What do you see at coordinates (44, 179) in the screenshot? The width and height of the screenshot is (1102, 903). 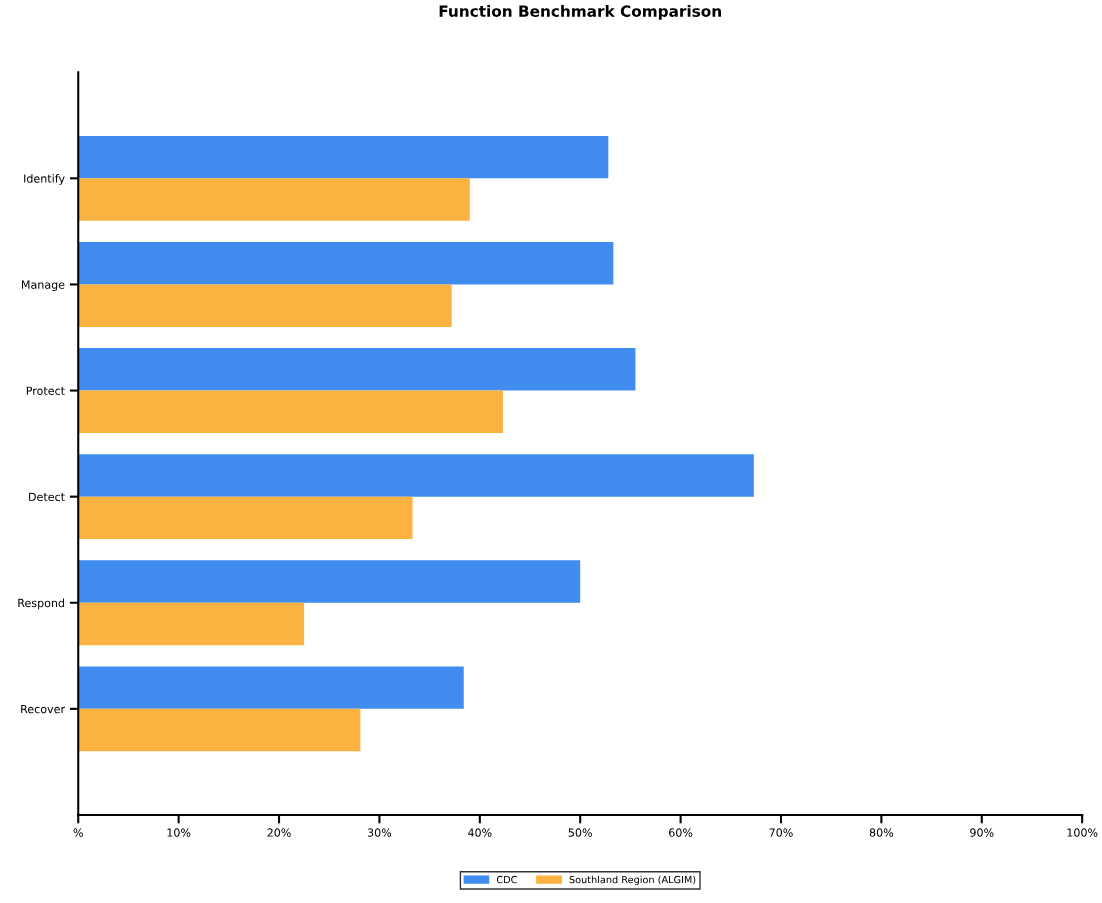 I see `y-tick-label: Identify` at bounding box center [44, 179].